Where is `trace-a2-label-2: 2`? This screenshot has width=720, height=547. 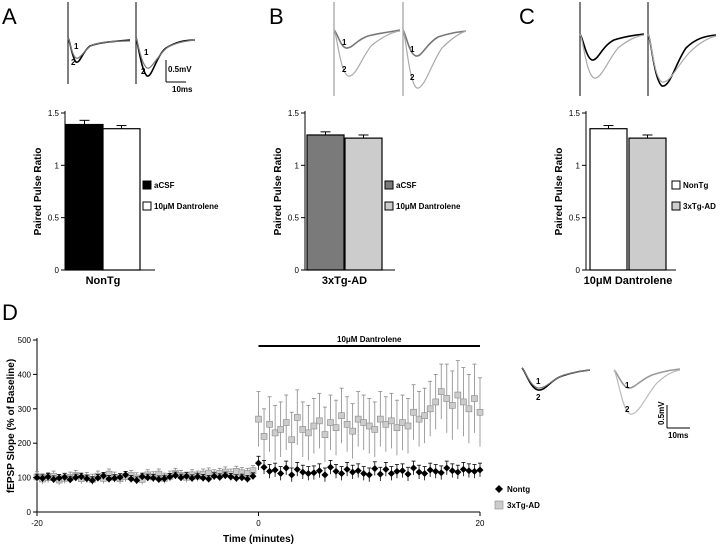 trace-a2-label-2: 2 is located at coordinates (143, 71).